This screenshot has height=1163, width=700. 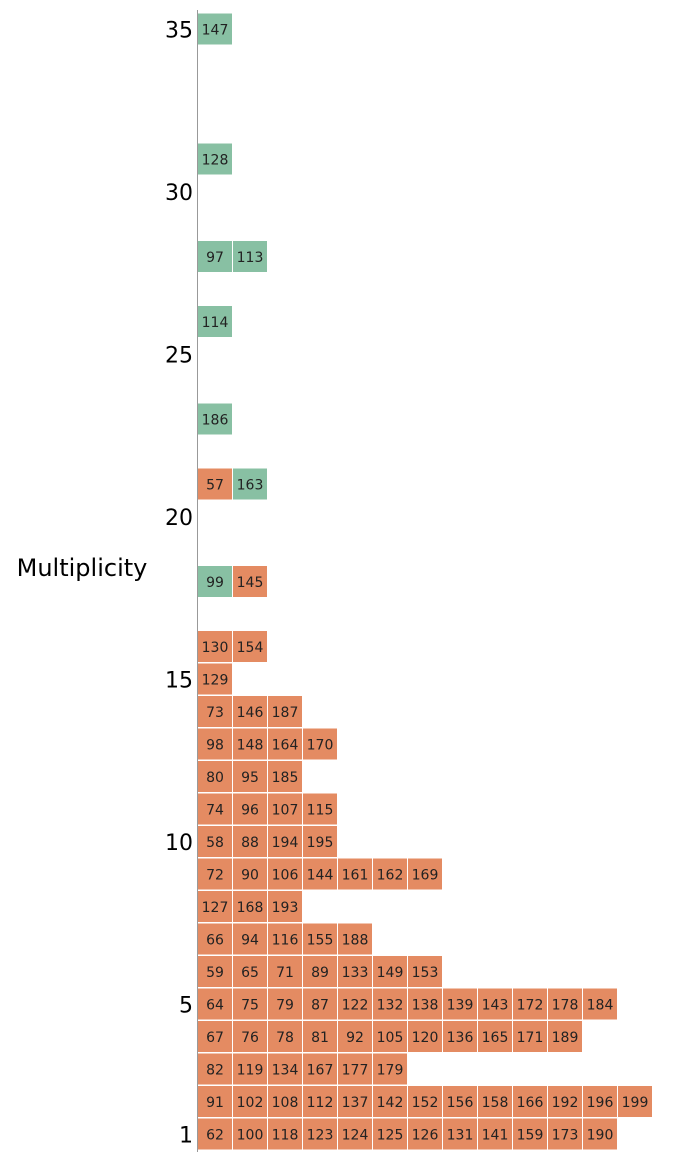 I want to click on cell-label: 196, so click(x=600, y=1103).